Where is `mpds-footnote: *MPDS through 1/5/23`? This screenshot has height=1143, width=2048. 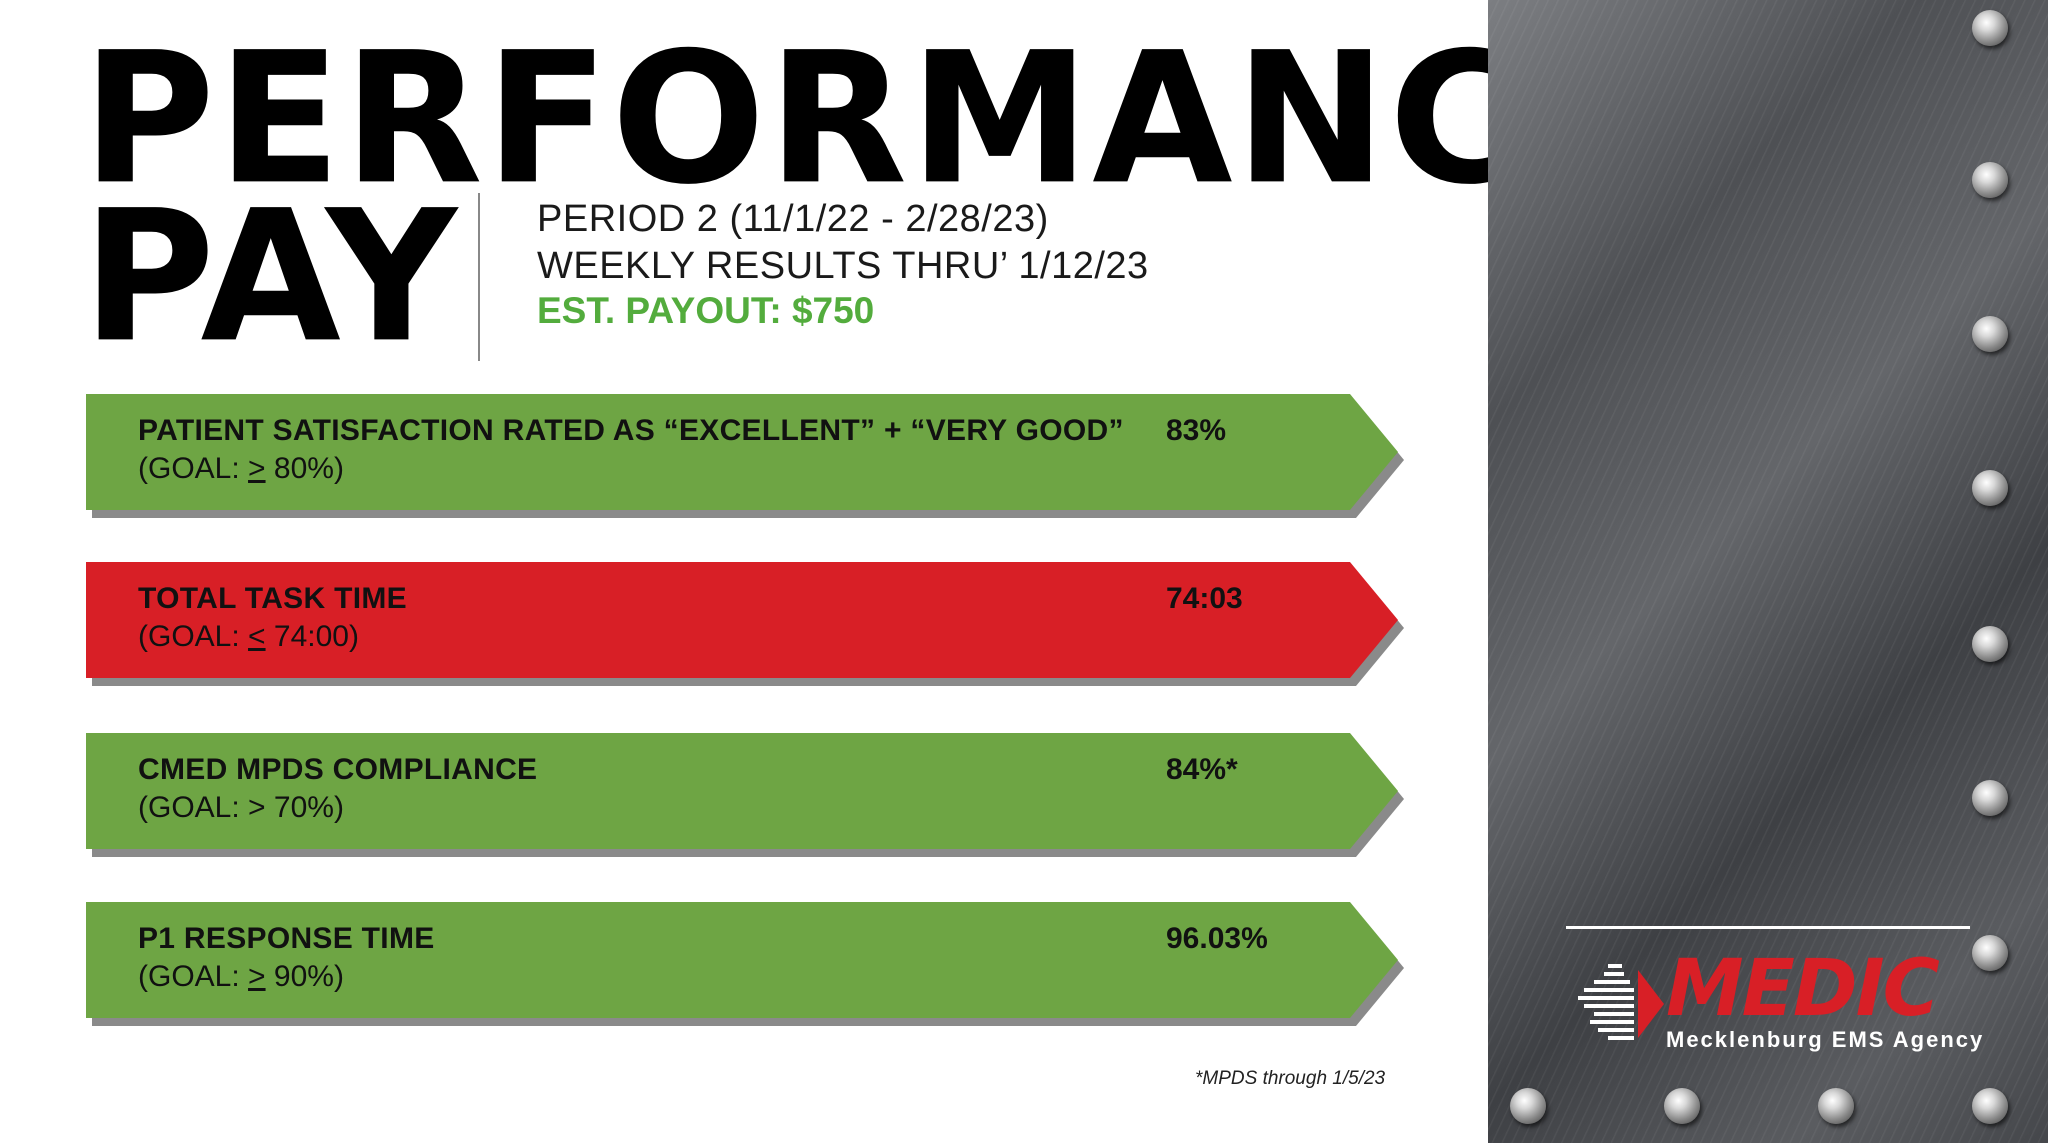
mpds-footnote: *MPDS through 1/5/23 is located at coordinates (1290, 1078).